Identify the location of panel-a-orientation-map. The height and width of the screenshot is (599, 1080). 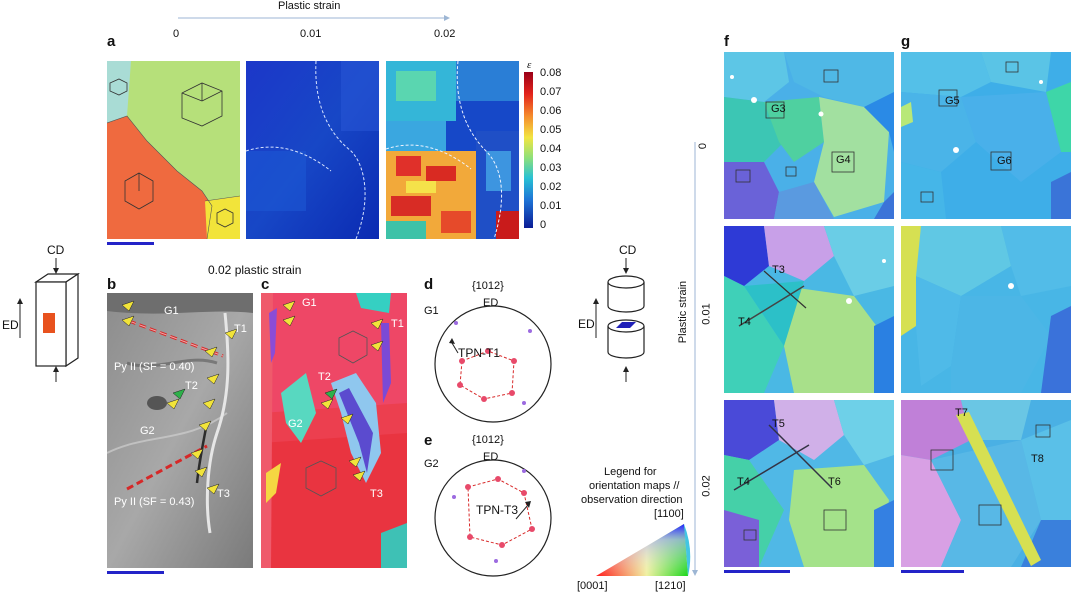
(173, 150).